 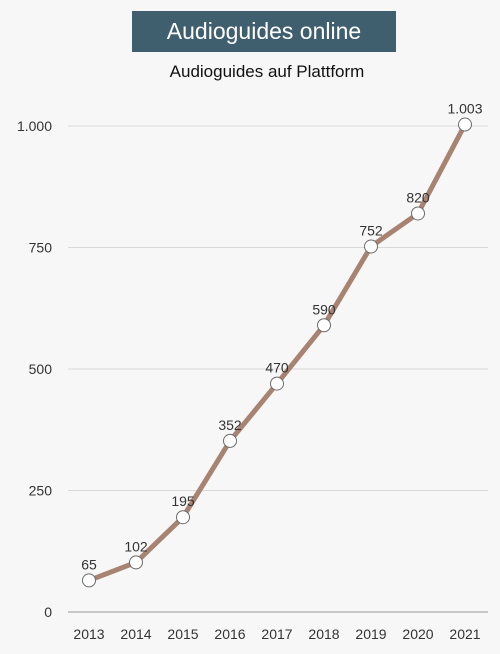 What do you see at coordinates (418, 197) in the screenshot?
I see `data-label: 820` at bounding box center [418, 197].